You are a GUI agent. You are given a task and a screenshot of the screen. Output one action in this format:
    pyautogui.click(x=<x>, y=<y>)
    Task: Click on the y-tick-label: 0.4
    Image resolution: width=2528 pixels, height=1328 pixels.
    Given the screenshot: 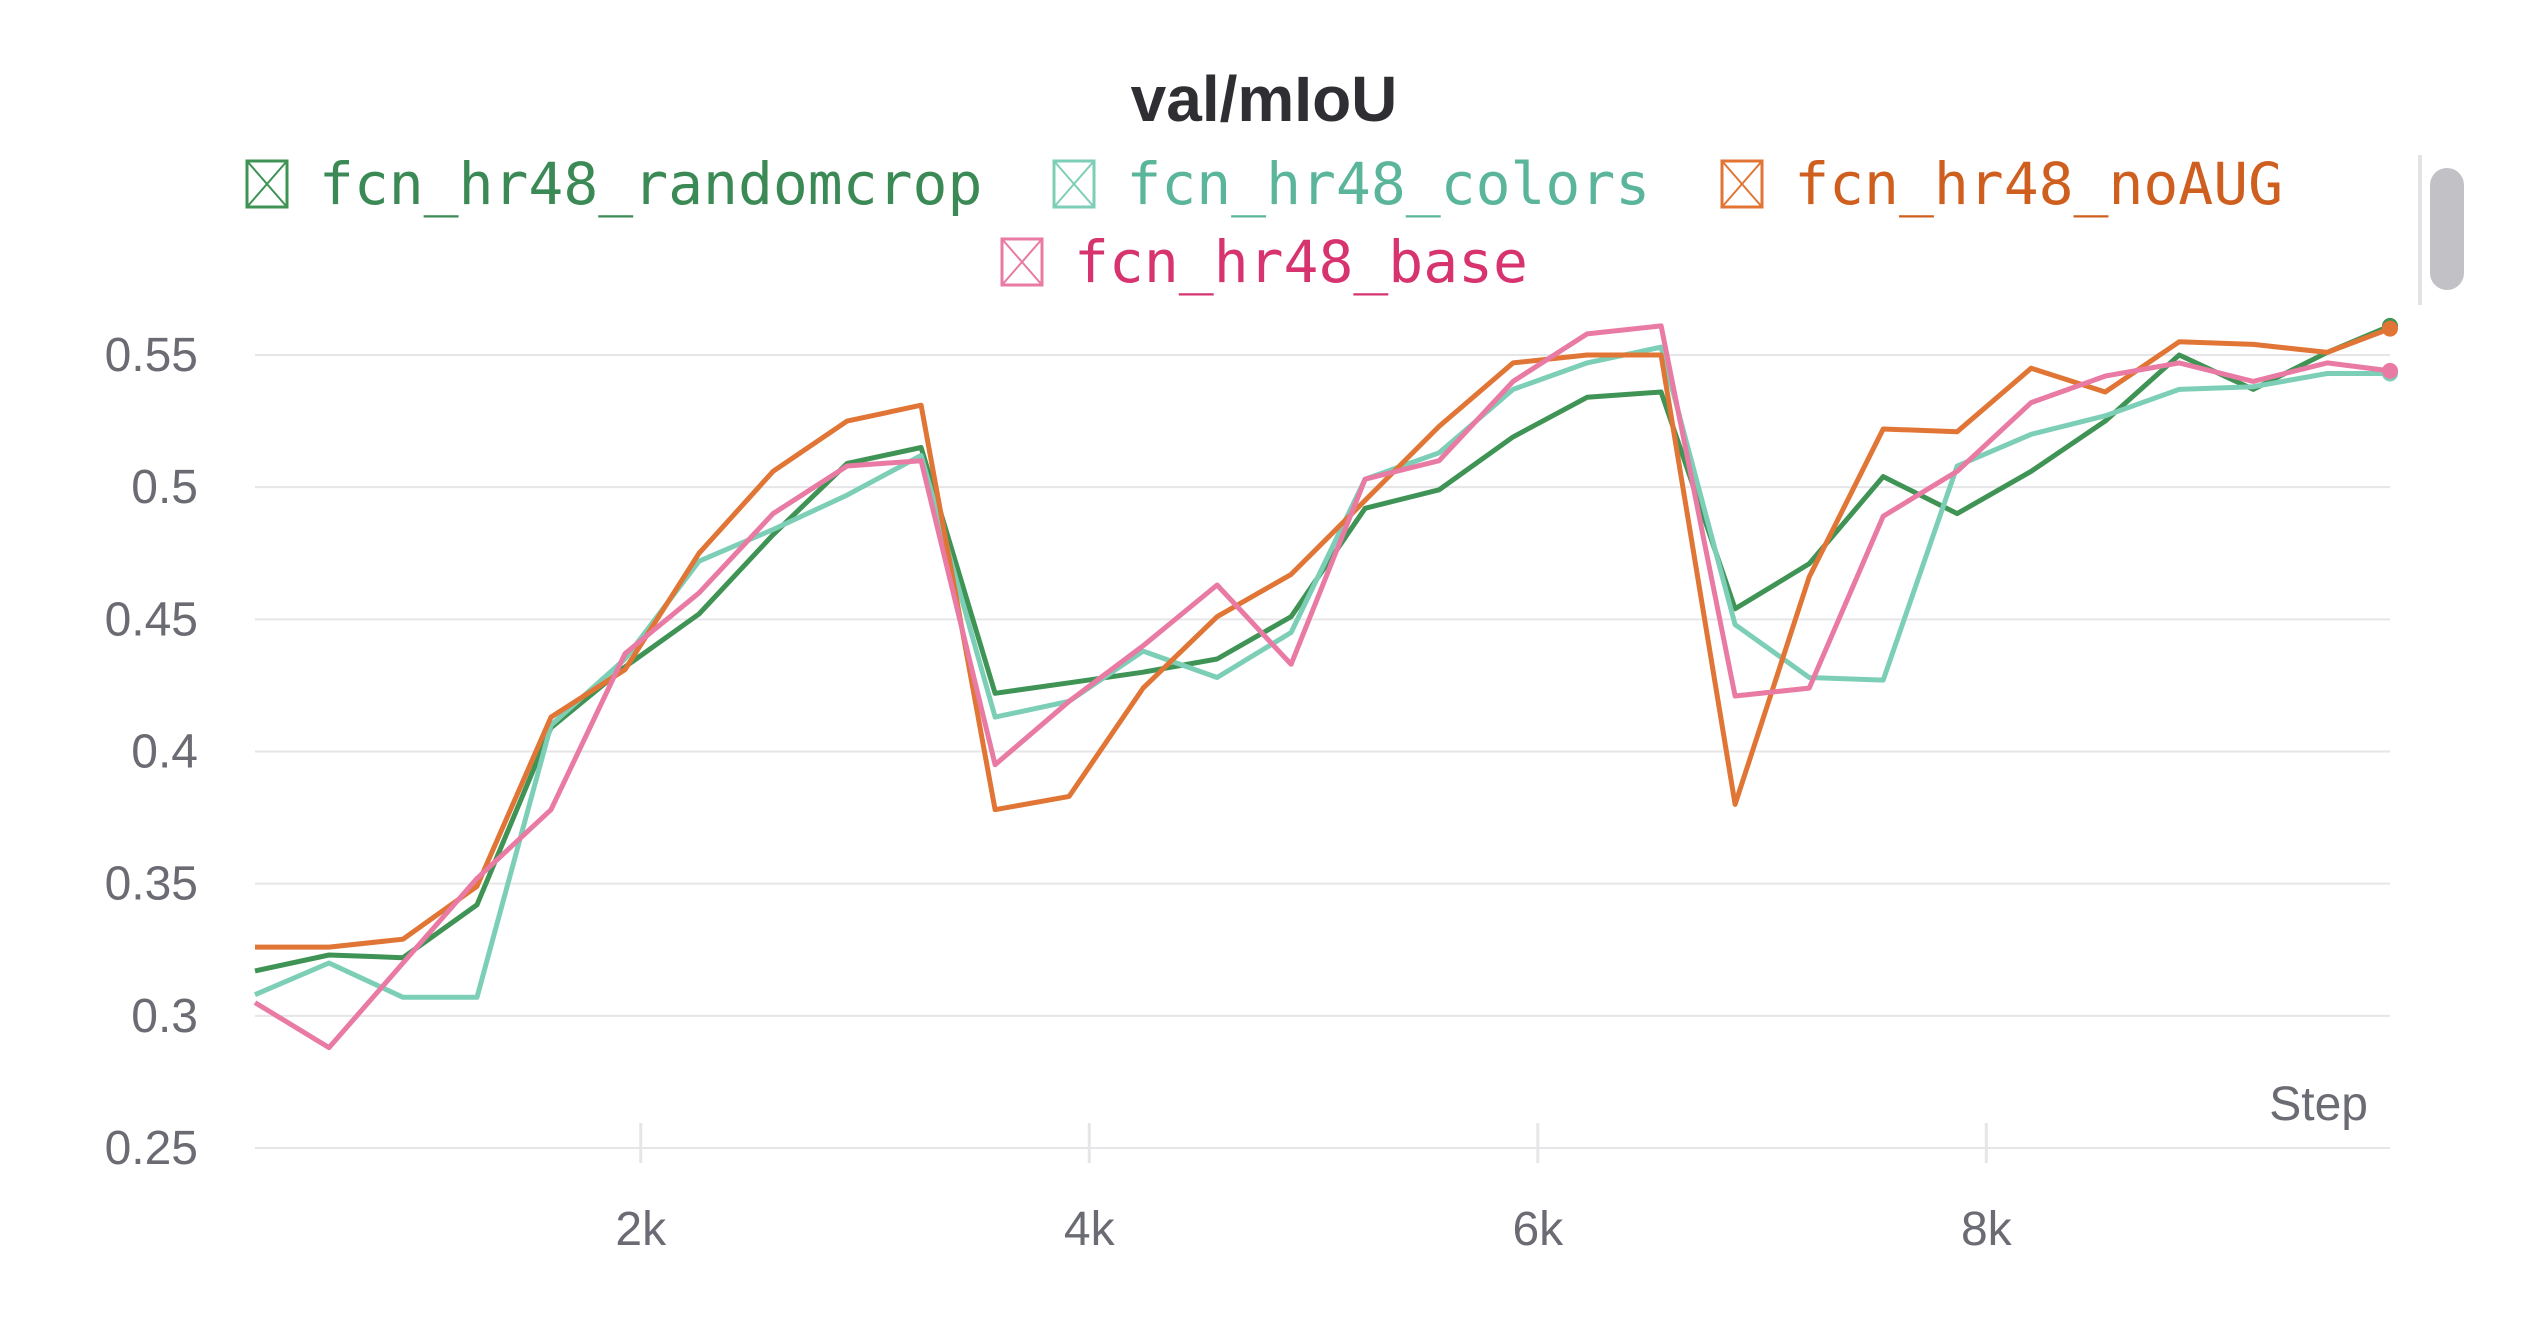 What is the action you would take?
    pyautogui.click(x=164, y=752)
    